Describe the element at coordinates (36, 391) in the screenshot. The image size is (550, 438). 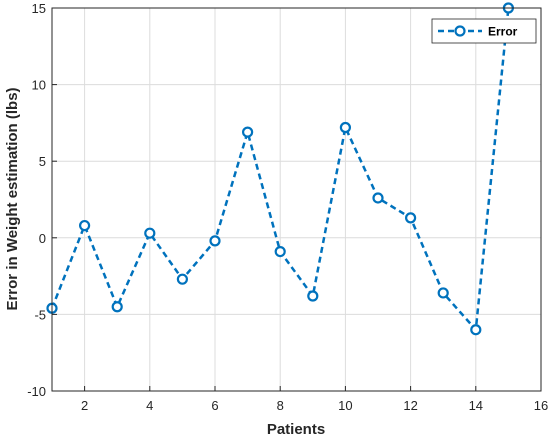
I see `y-tick-label: -10` at that location.